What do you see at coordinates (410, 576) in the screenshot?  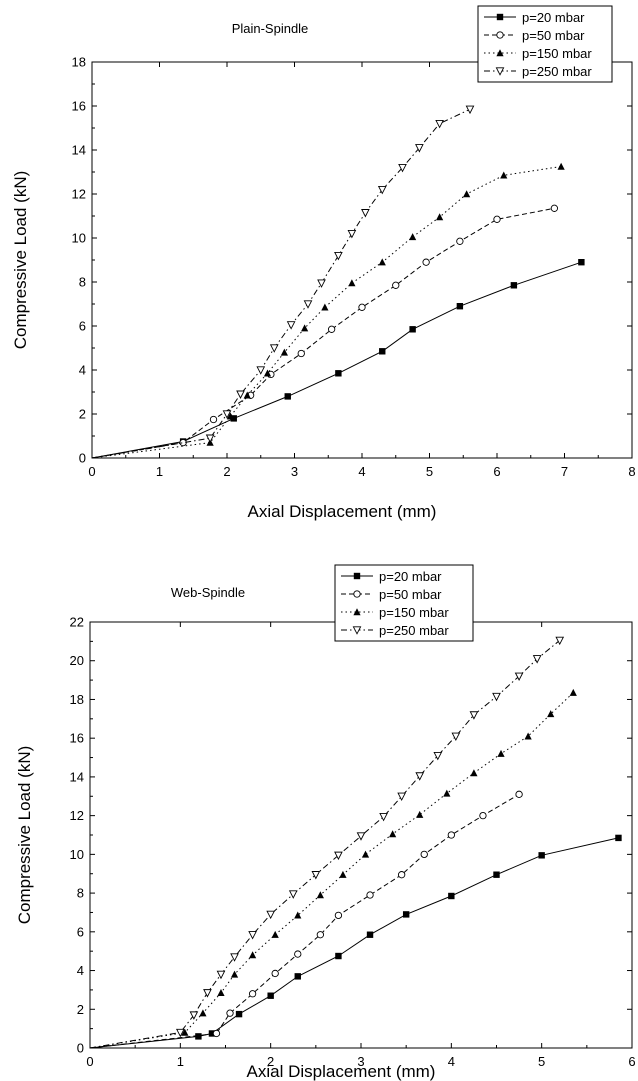 I see `legend-label: p=20 mbar` at bounding box center [410, 576].